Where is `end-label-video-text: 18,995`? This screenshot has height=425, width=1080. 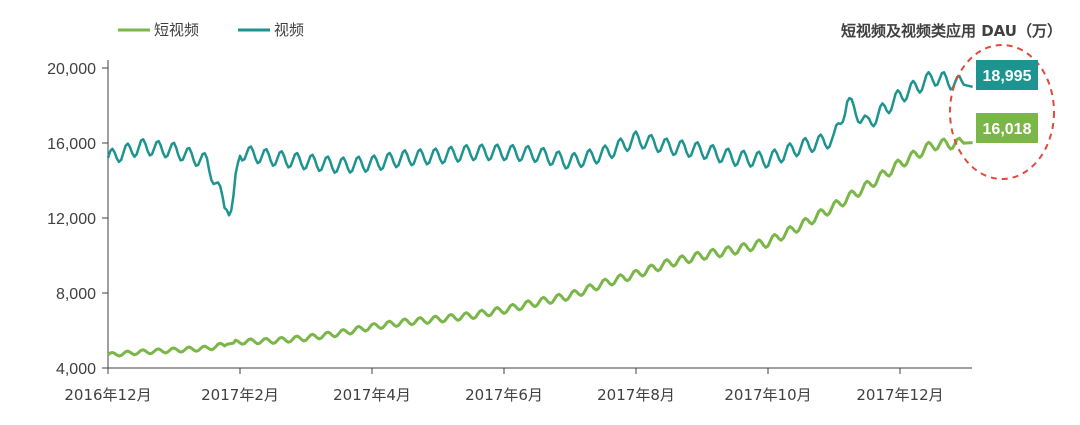
end-label-video-text: 18,995 is located at coordinates (1007, 76).